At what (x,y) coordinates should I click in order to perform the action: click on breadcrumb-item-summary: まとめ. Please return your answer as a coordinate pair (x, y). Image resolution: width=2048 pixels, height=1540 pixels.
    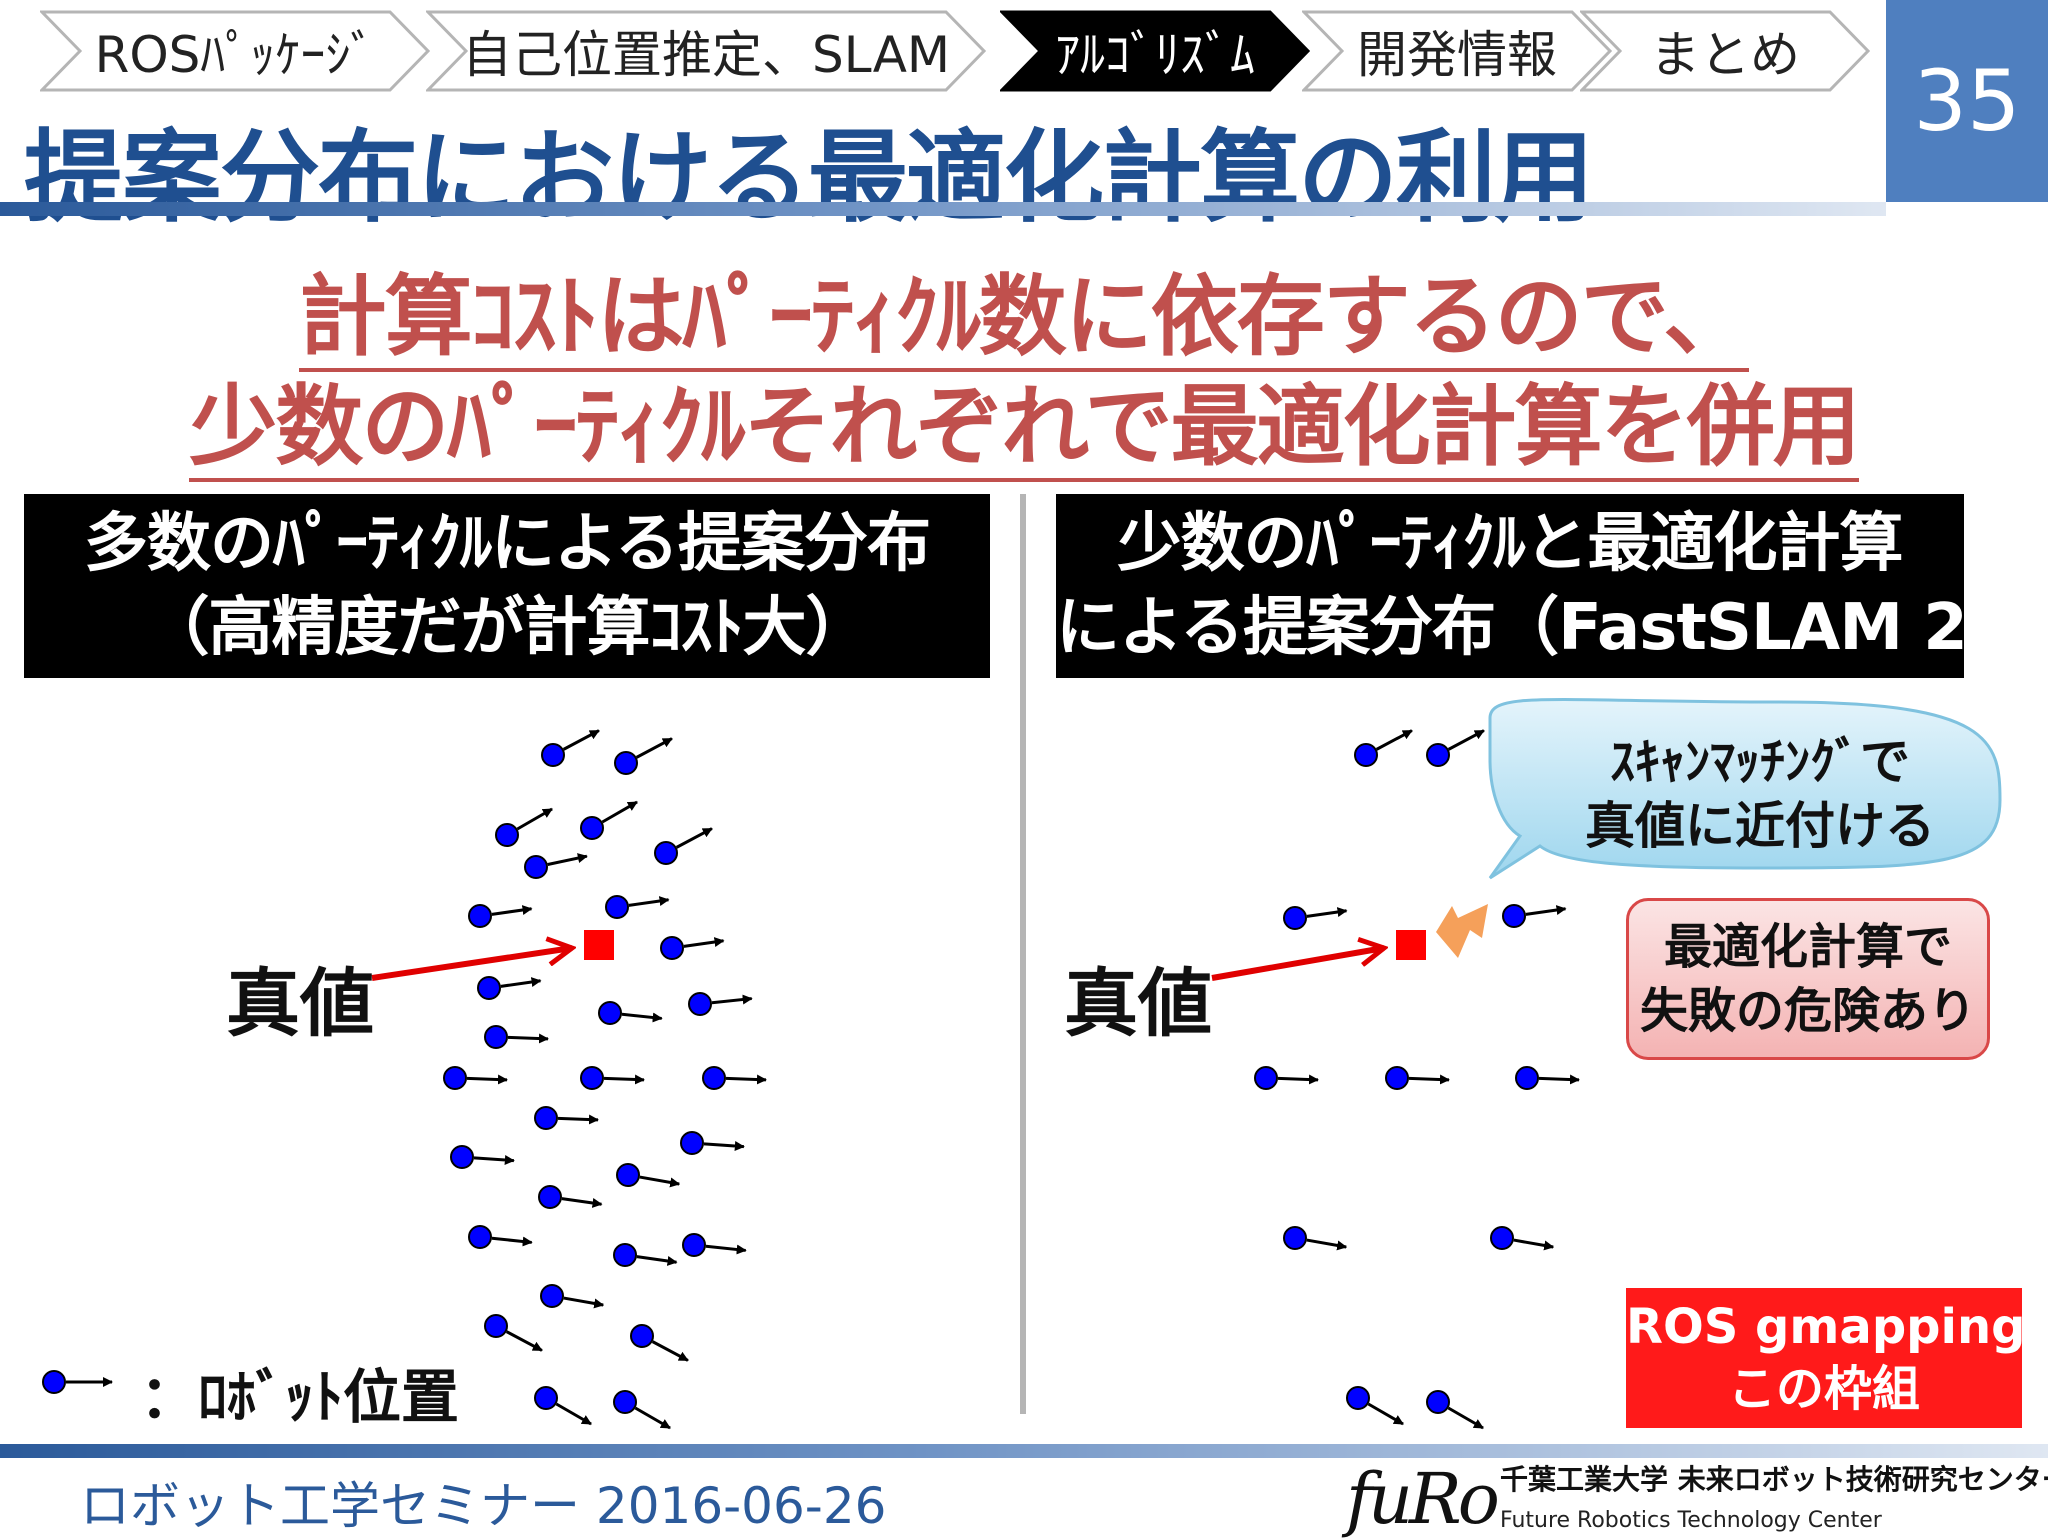
    Looking at the image, I should click on (1725, 51).